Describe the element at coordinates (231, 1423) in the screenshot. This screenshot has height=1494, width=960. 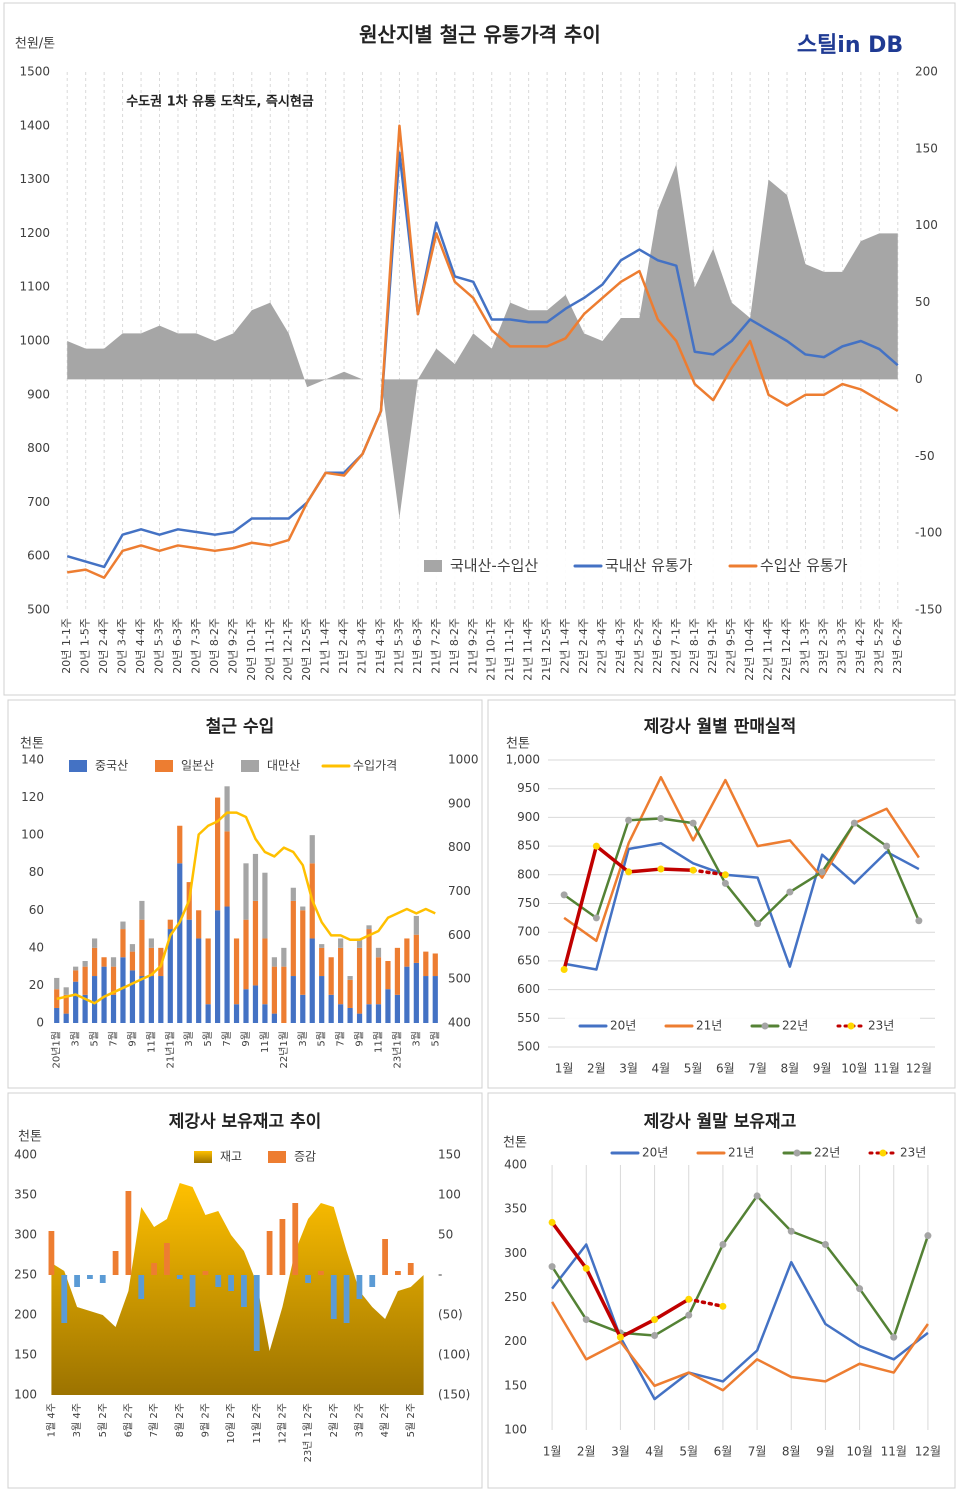
I see `x-tick-label: 10월 2주` at that location.